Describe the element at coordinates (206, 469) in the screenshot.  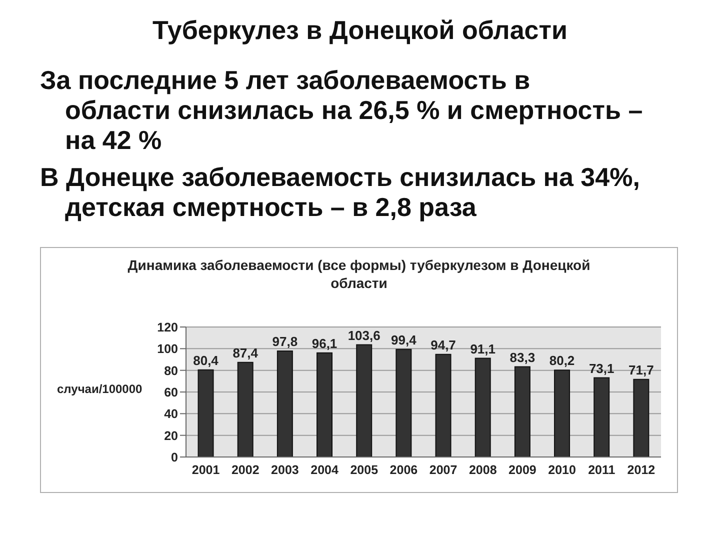
I see `x-tick-label: 2001` at that location.